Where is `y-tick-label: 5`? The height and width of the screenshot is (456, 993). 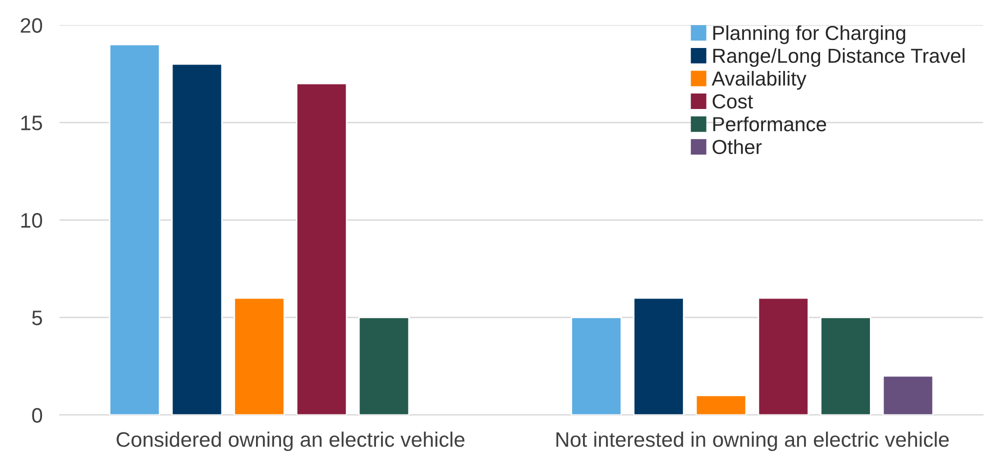 y-tick-label: 5 is located at coordinates (37, 318).